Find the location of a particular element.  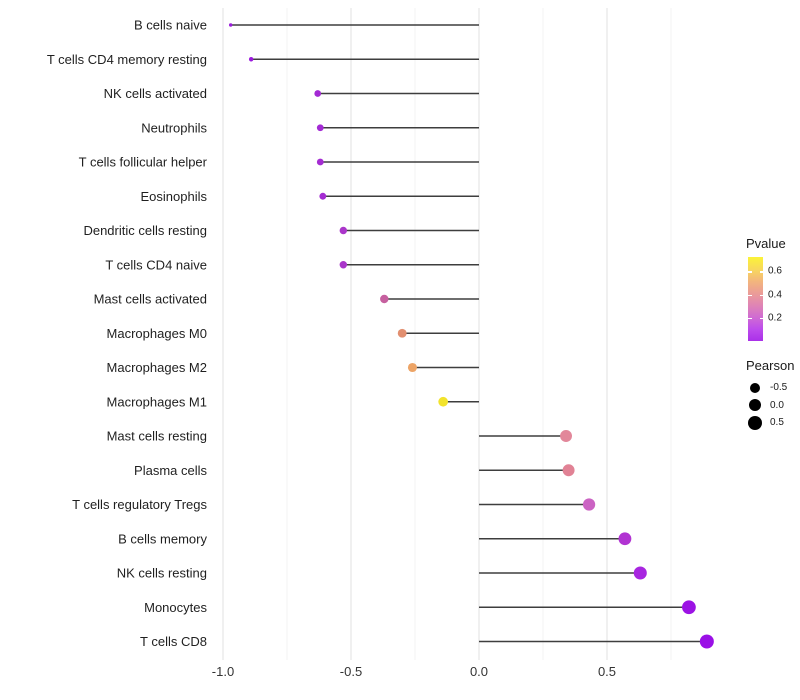

category-label: T cells CD4 memory resting is located at coordinates (127, 59).